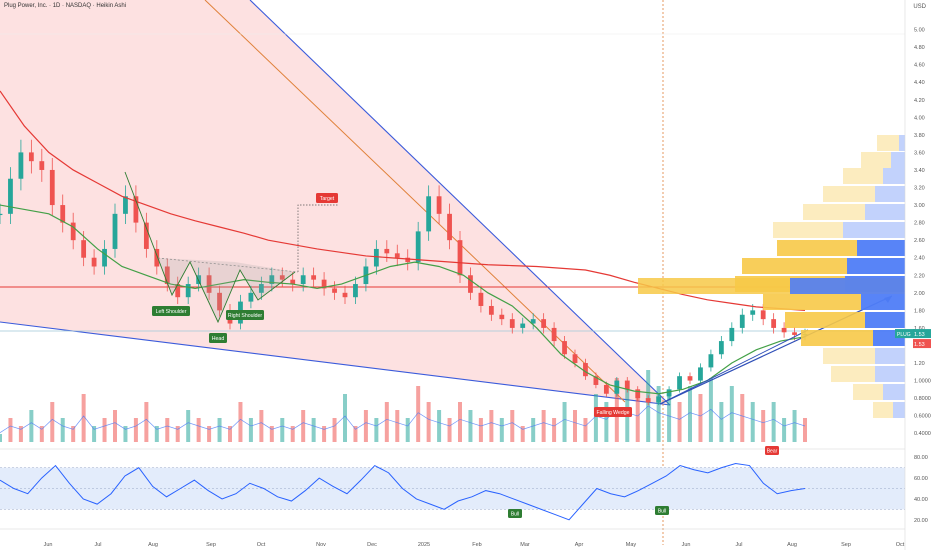 This screenshot has height=555, width=932. I want to click on head-shoulders-line, so click(210, 247).